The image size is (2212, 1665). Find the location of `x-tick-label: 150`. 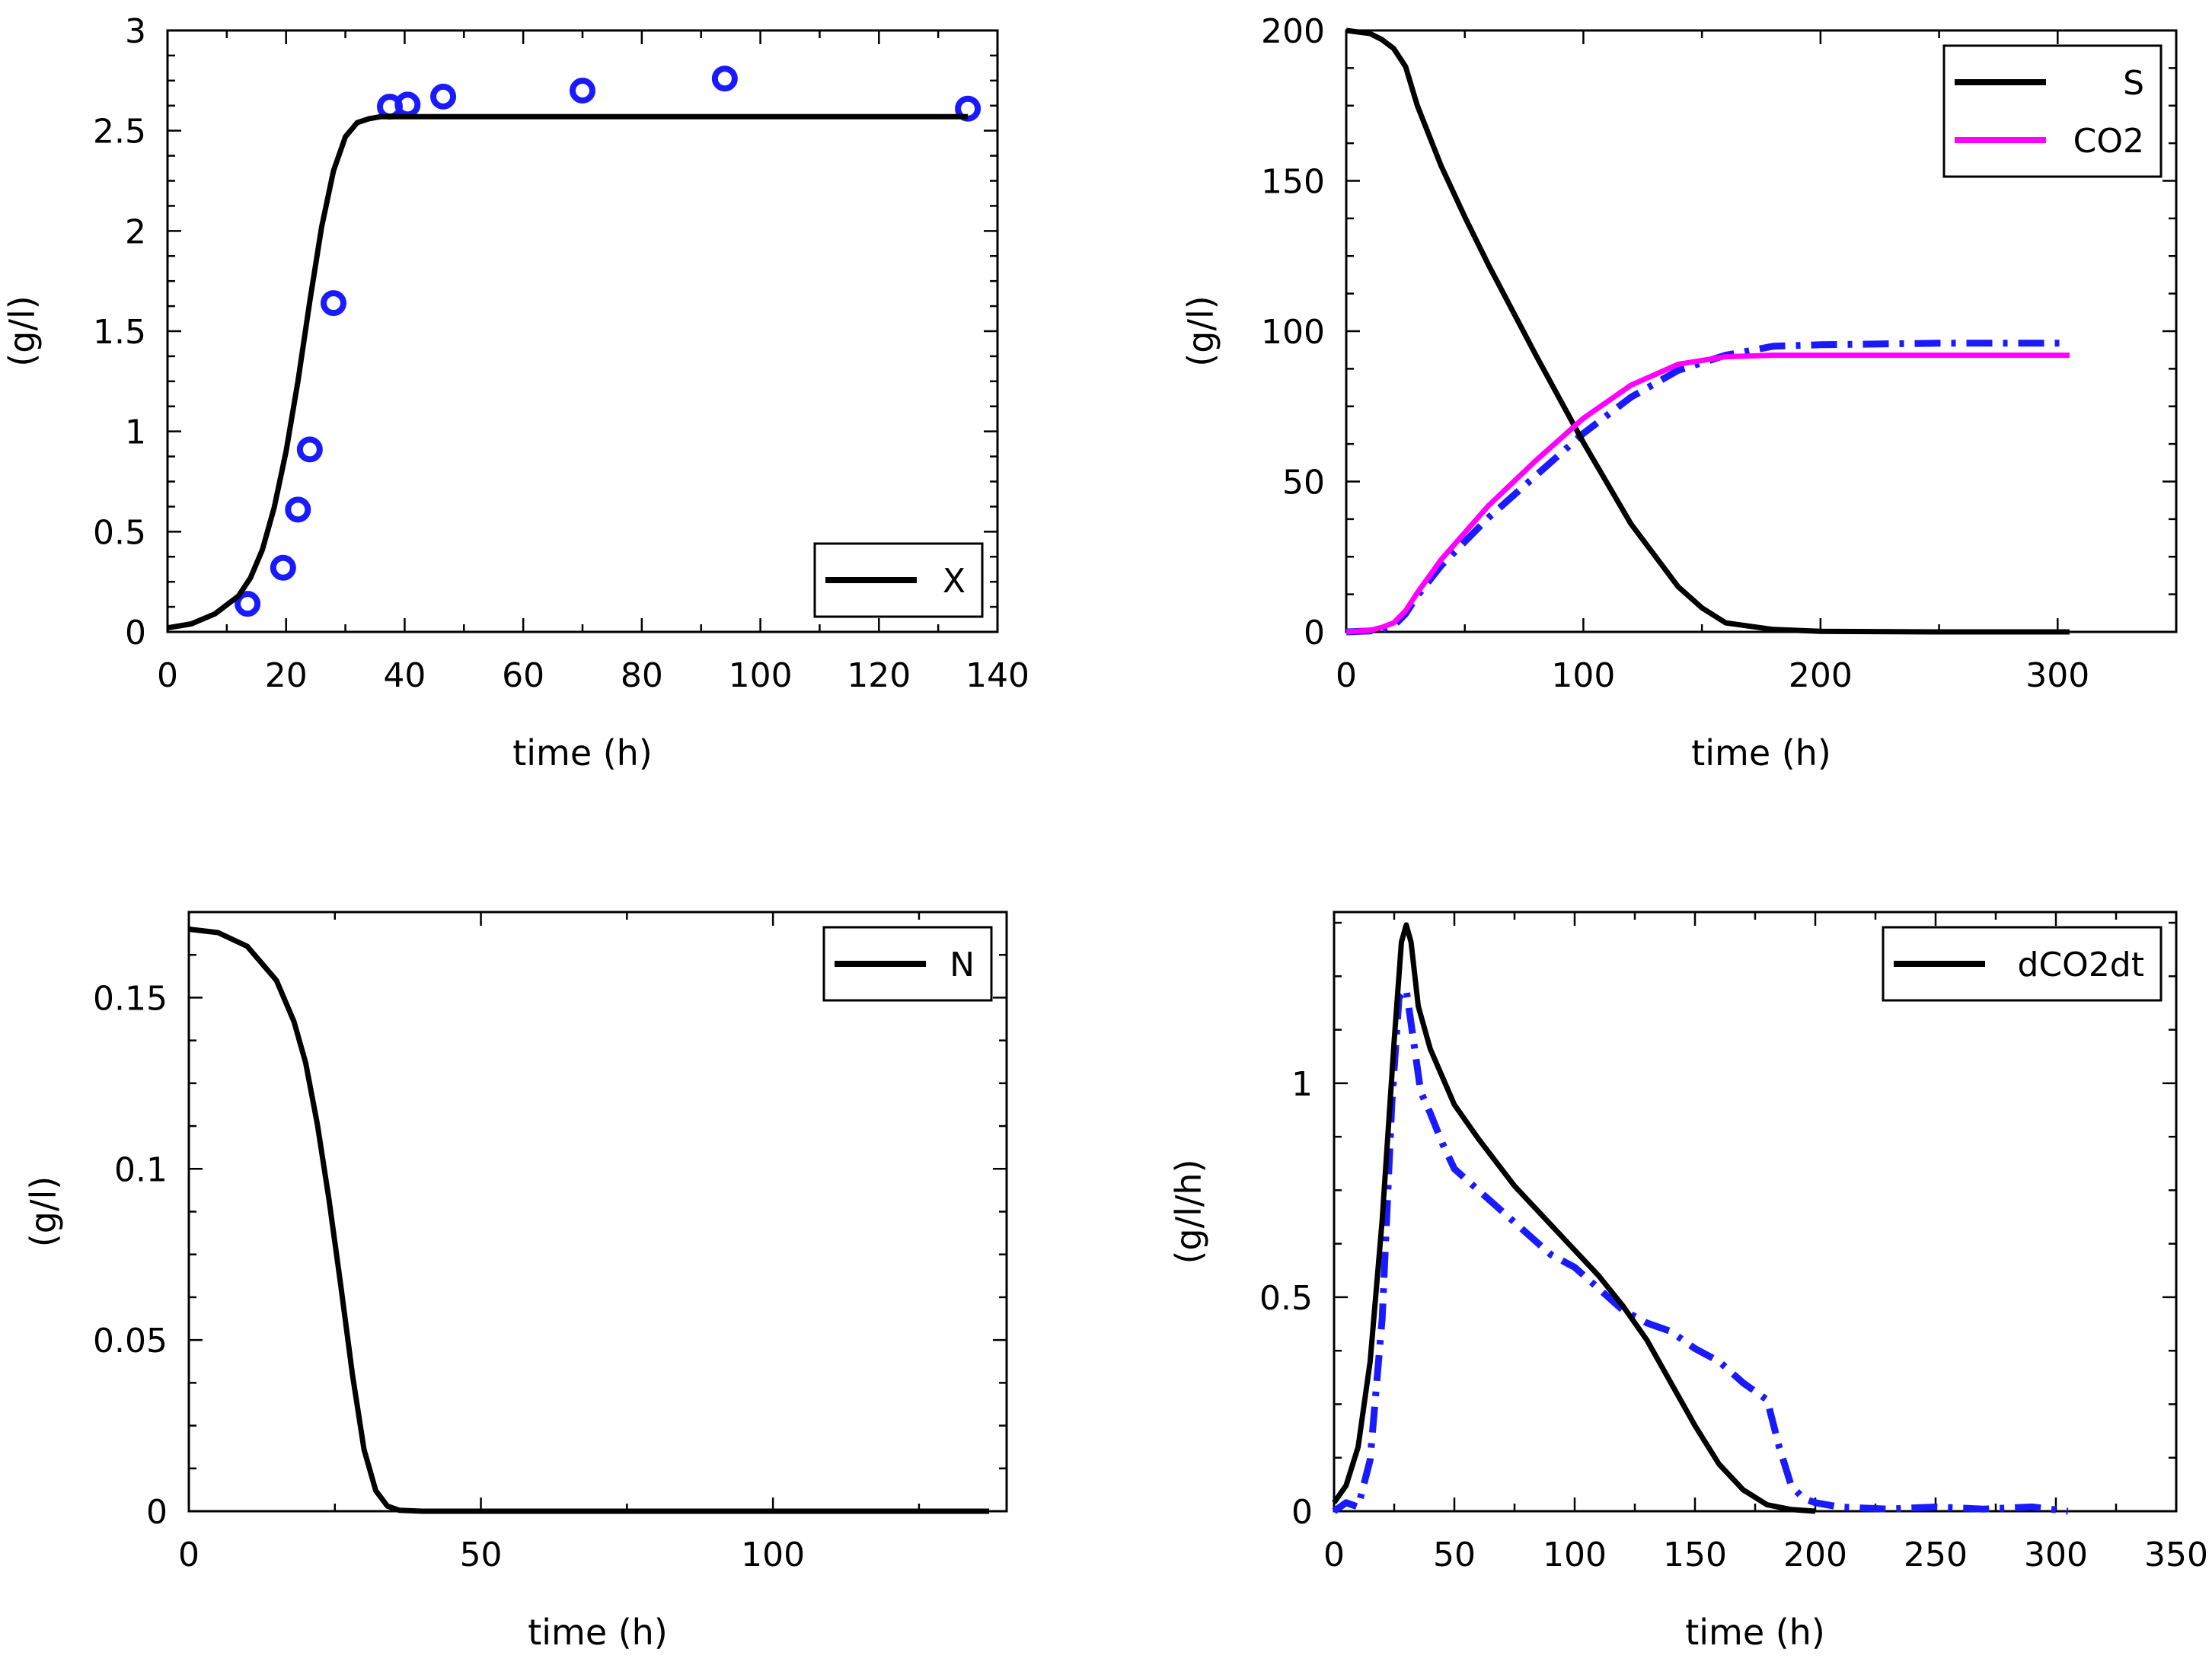

x-tick-label: 150 is located at coordinates (1695, 1555).